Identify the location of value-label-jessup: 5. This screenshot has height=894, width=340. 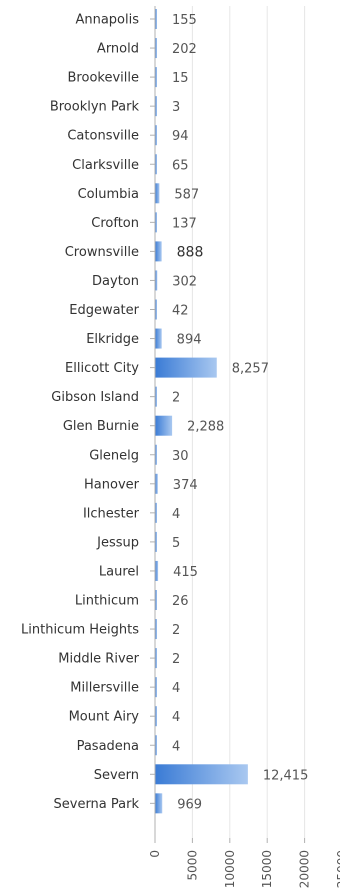
(176, 543).